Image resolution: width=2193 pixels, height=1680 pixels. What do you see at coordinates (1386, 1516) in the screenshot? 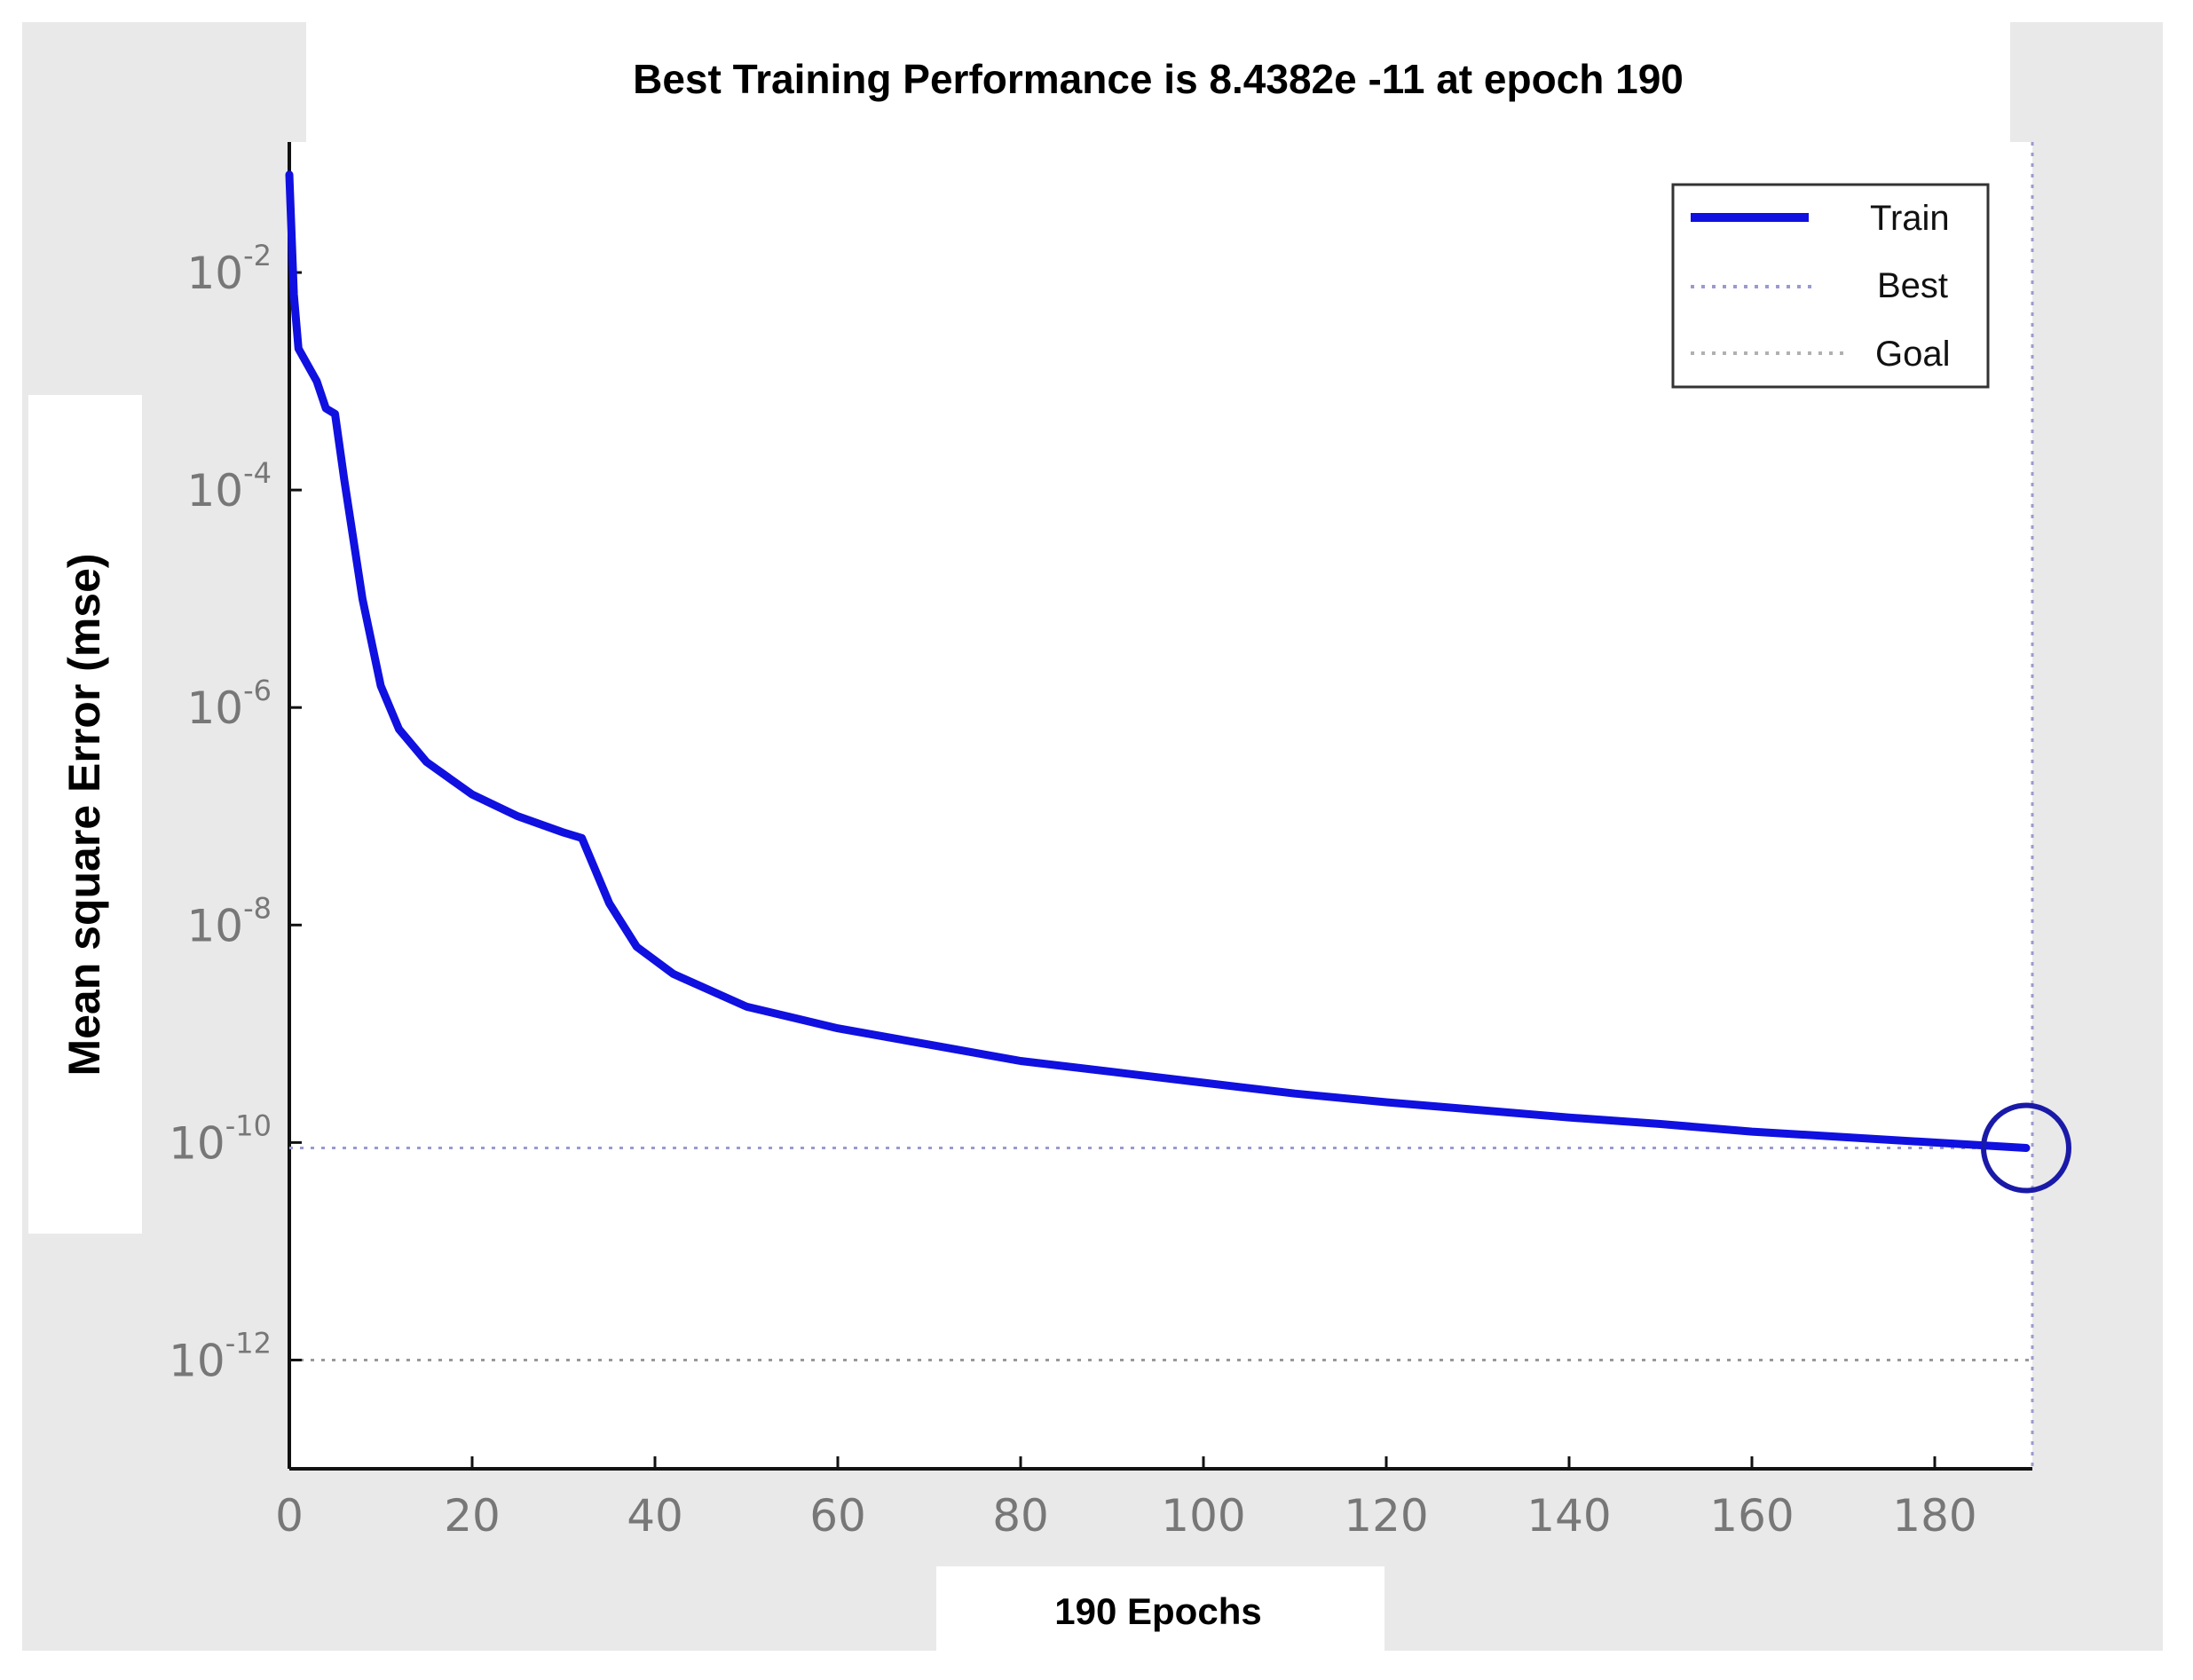
I see `x-tick-label: 120` at bounding box center [1386, 1516].